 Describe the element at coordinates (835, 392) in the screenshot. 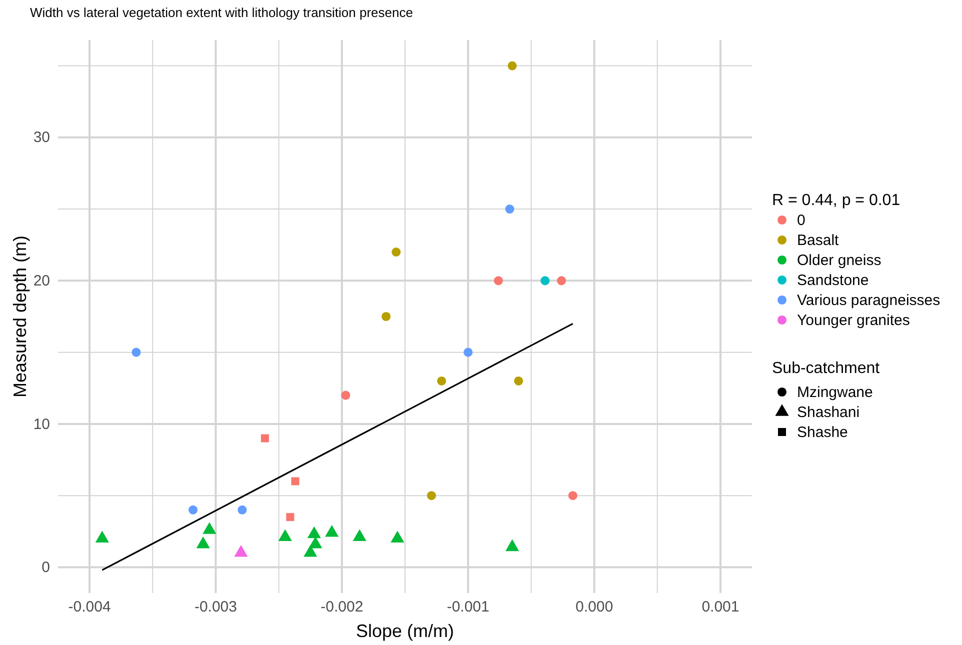

I see `text: Mzingwane` at that location.